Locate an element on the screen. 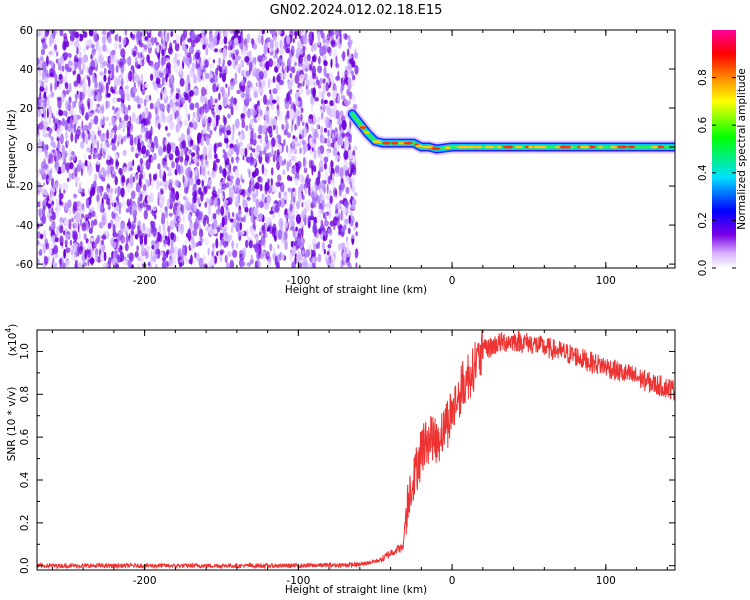 The image size is (750, 600). y-tick-label: 60 is located at coordinates (26, 31).